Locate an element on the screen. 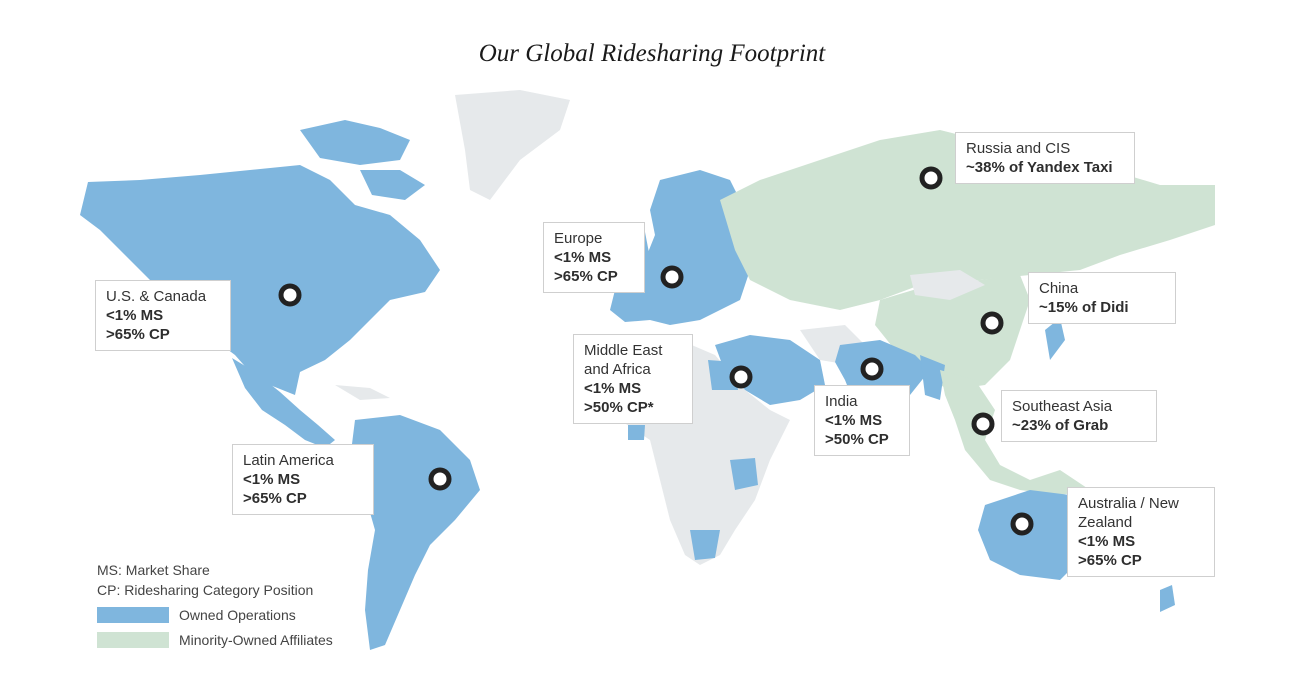  legend-affiliate-row: Minority-Owned Affiliates is located at coordinates (215, 640).